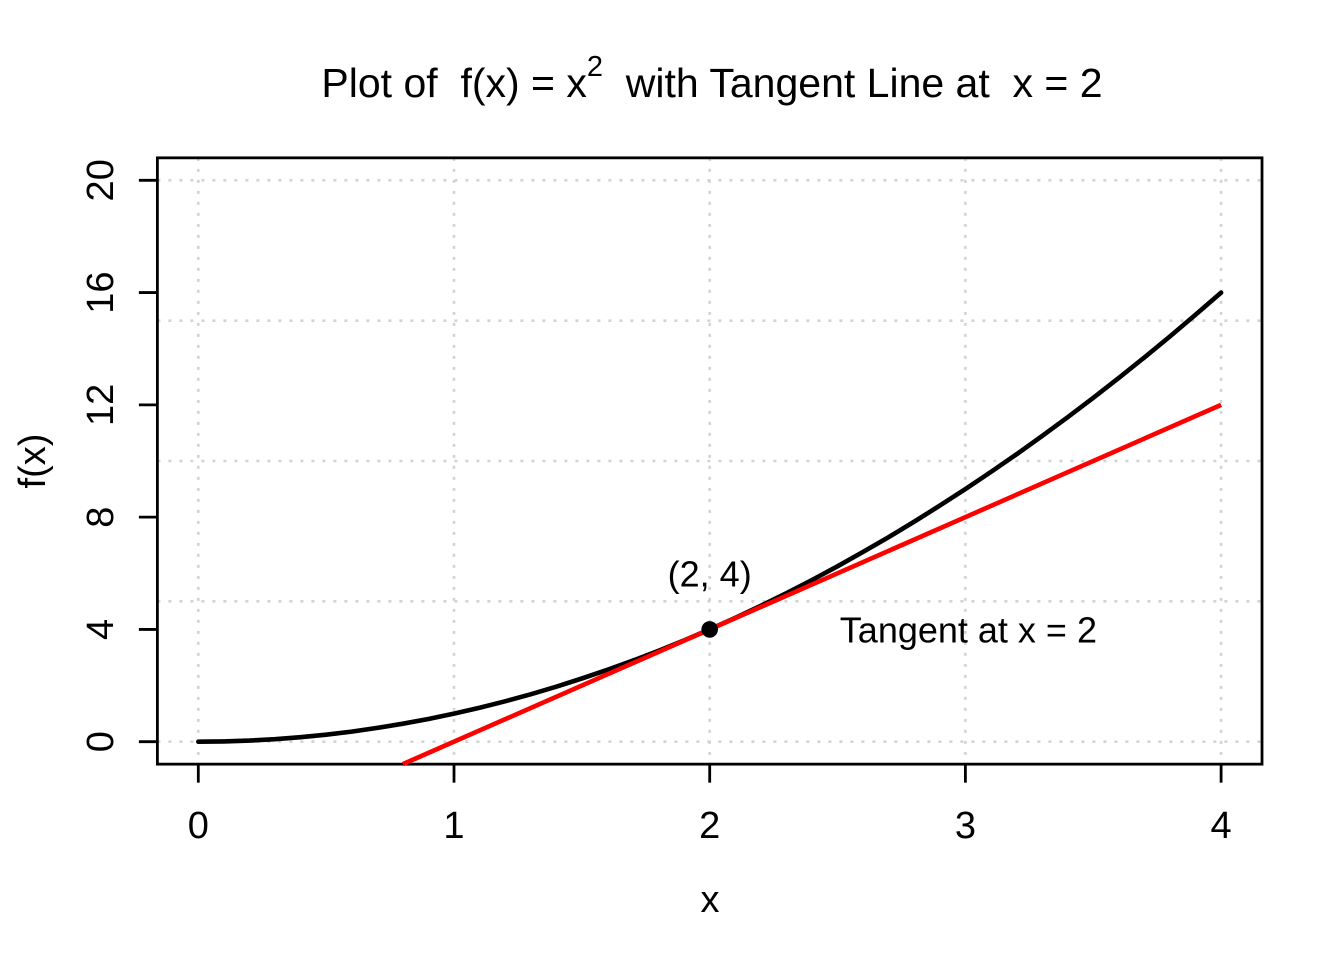 Image resolution: width=1344 pixels, height=960 pixels. What do you see at coordinates (101, 405) in the screenshot?
I see `y-tick-label: 12` at bounding box center [101, 405].